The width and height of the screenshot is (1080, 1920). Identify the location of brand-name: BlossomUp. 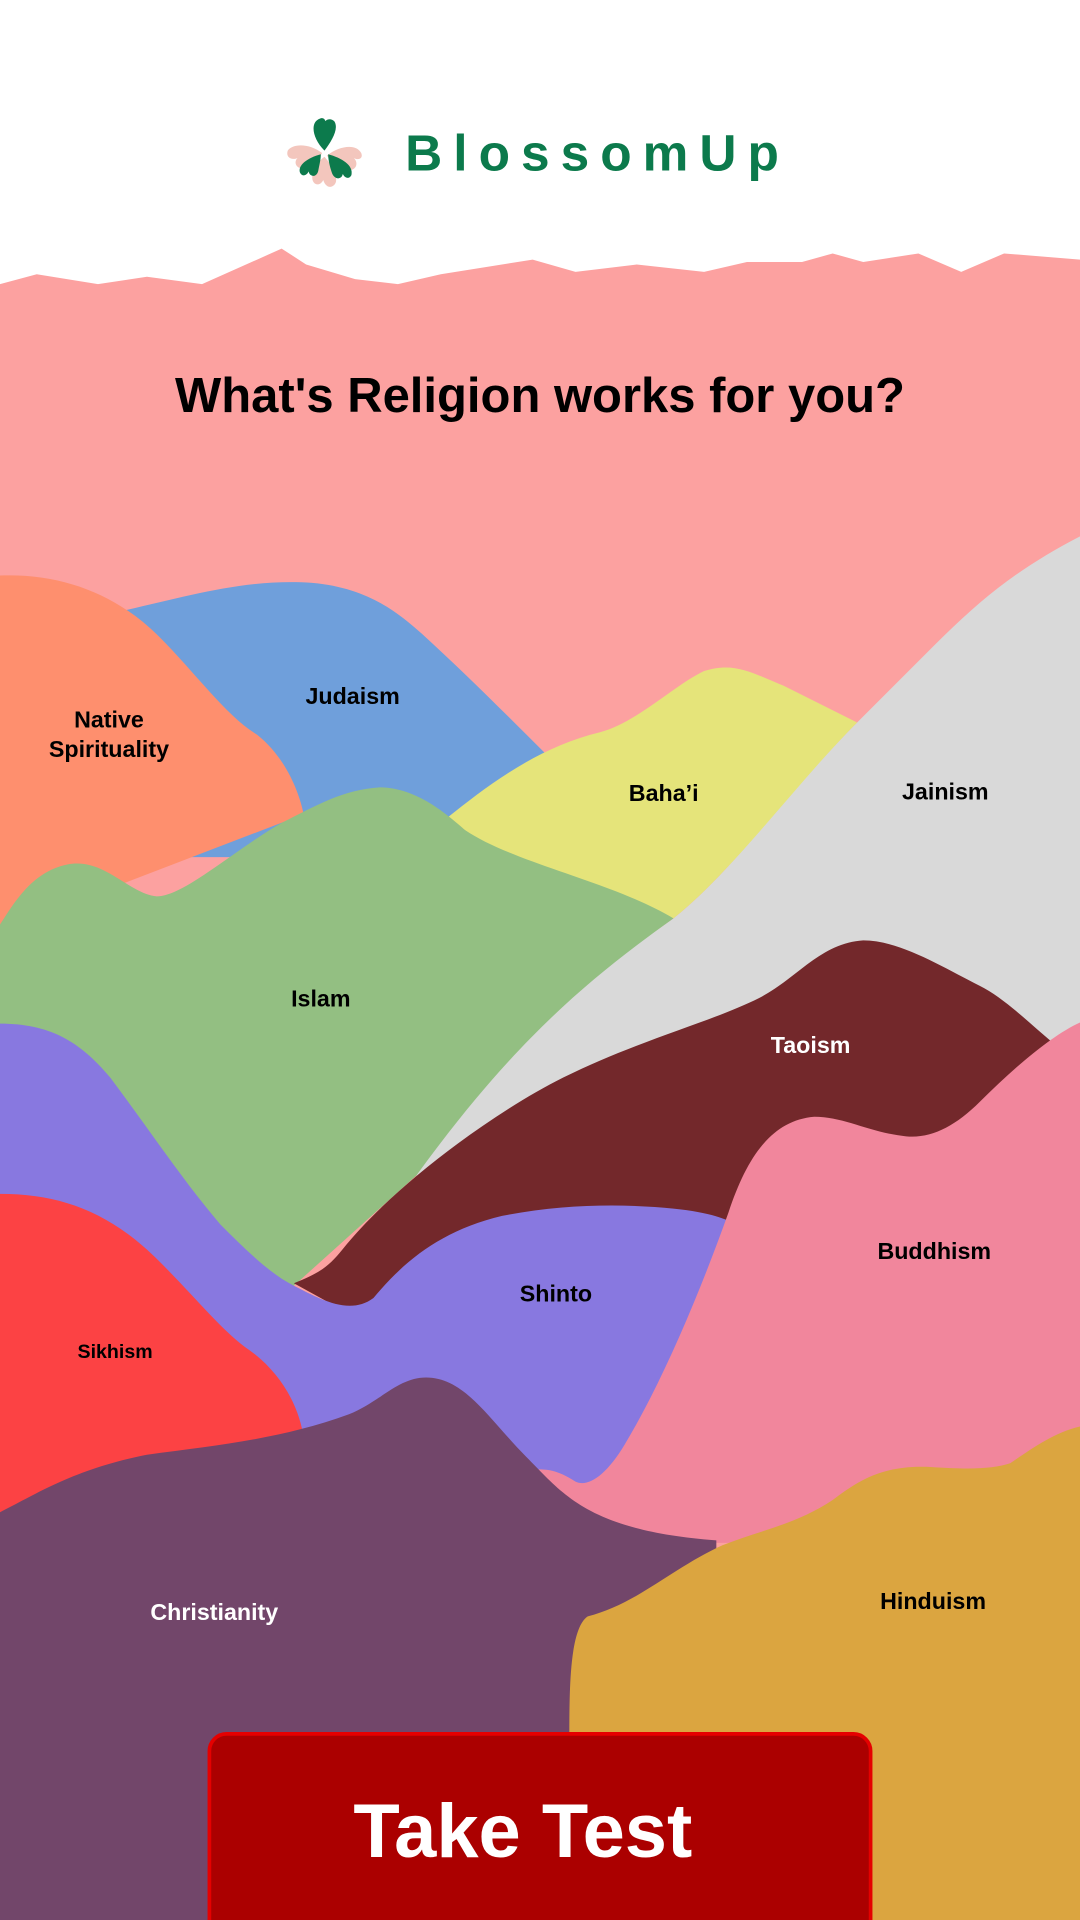
(597, 152).